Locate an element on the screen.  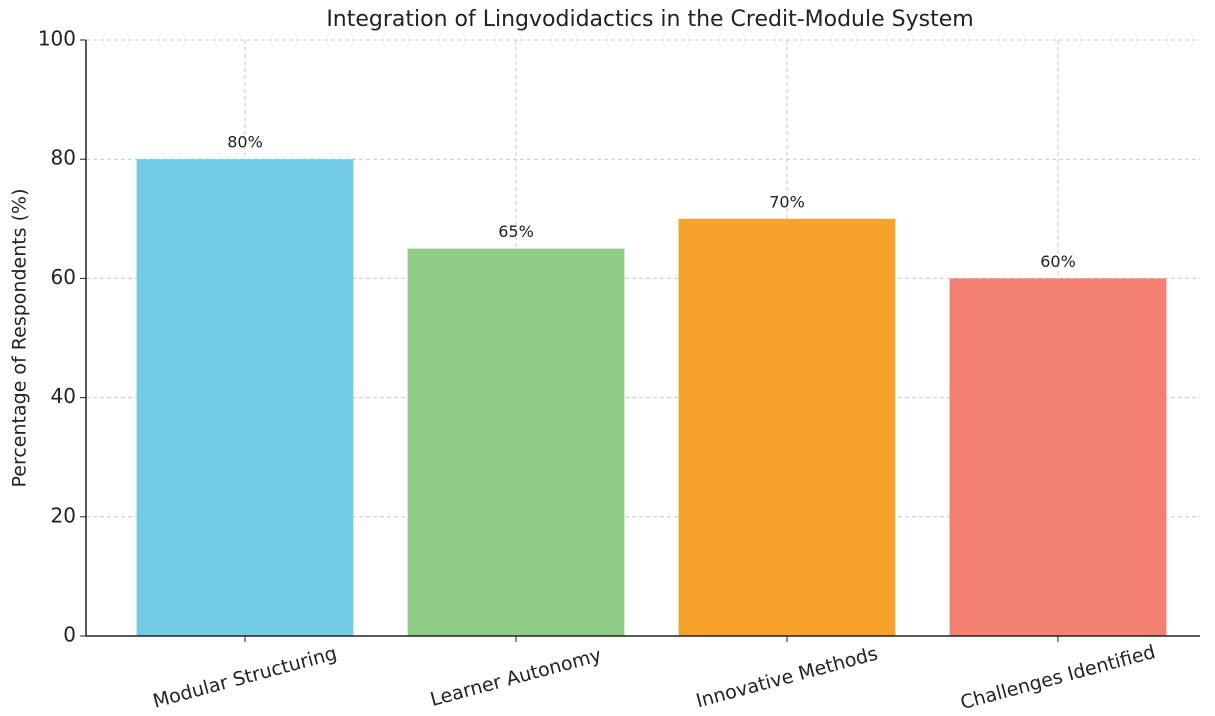
value-label: 70% is located at coordinates (787, 201).